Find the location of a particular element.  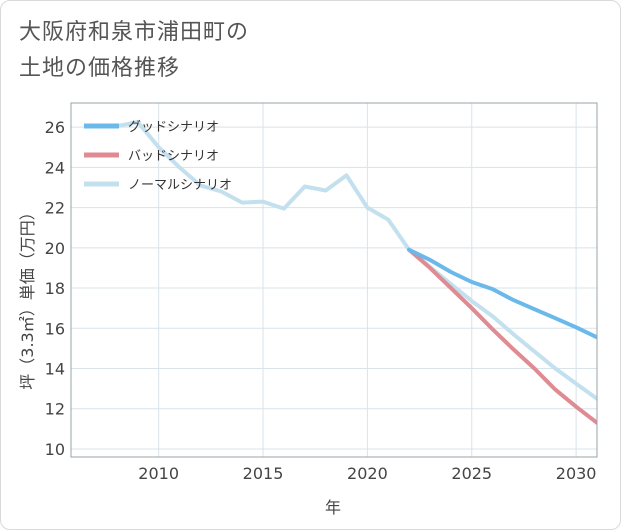

legend-label-1: バッドシナリオ is located at coordinates (173, 156).